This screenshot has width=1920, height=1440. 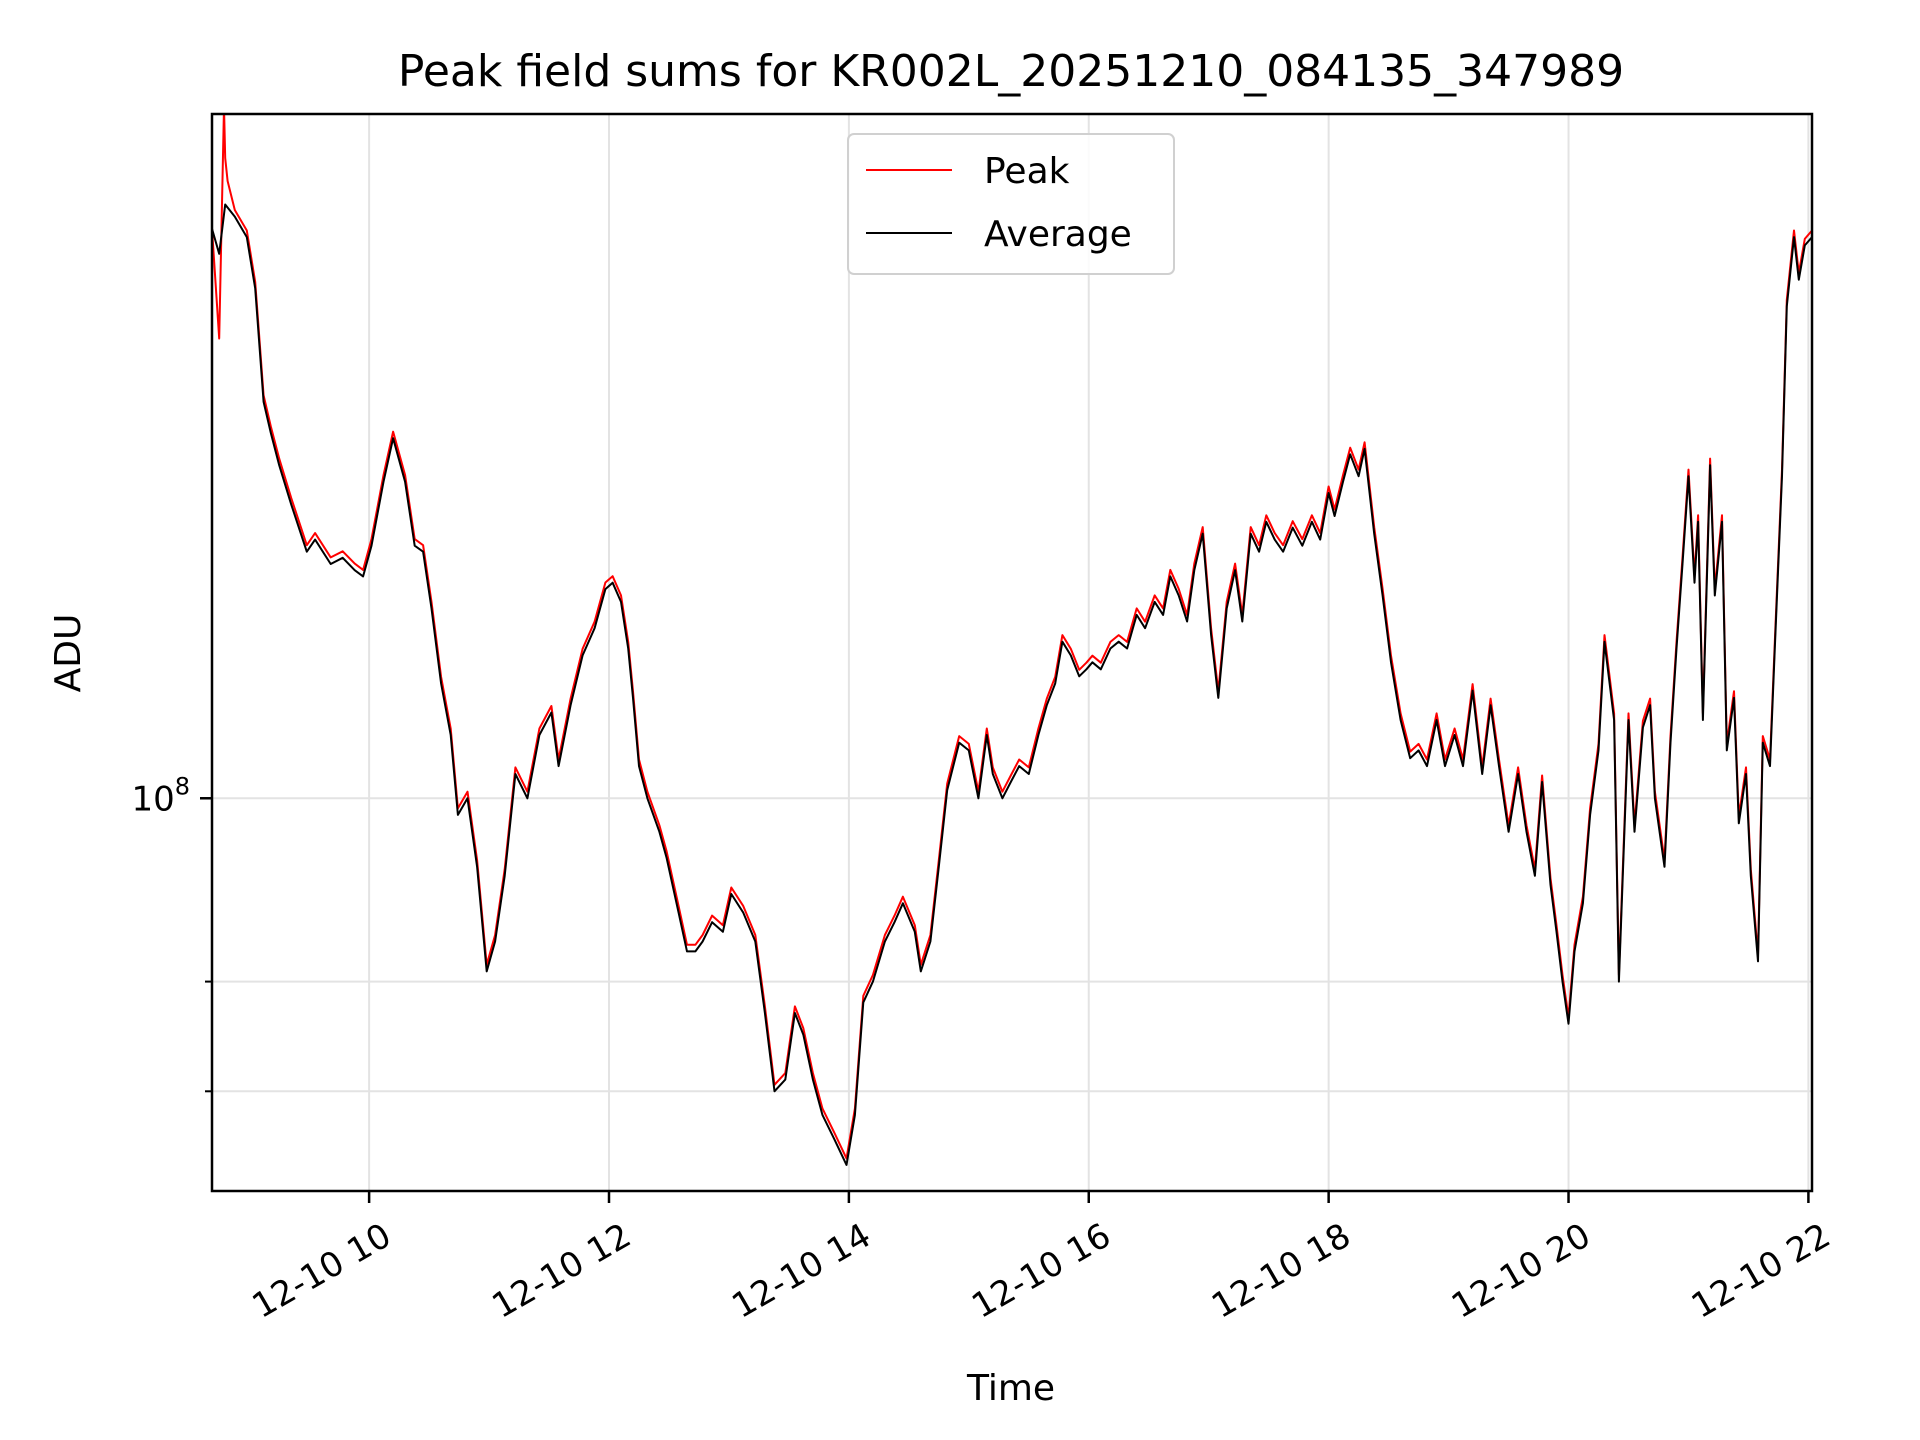 I want to click on y-tick-label-base: 10, so click(x=152, y=799).